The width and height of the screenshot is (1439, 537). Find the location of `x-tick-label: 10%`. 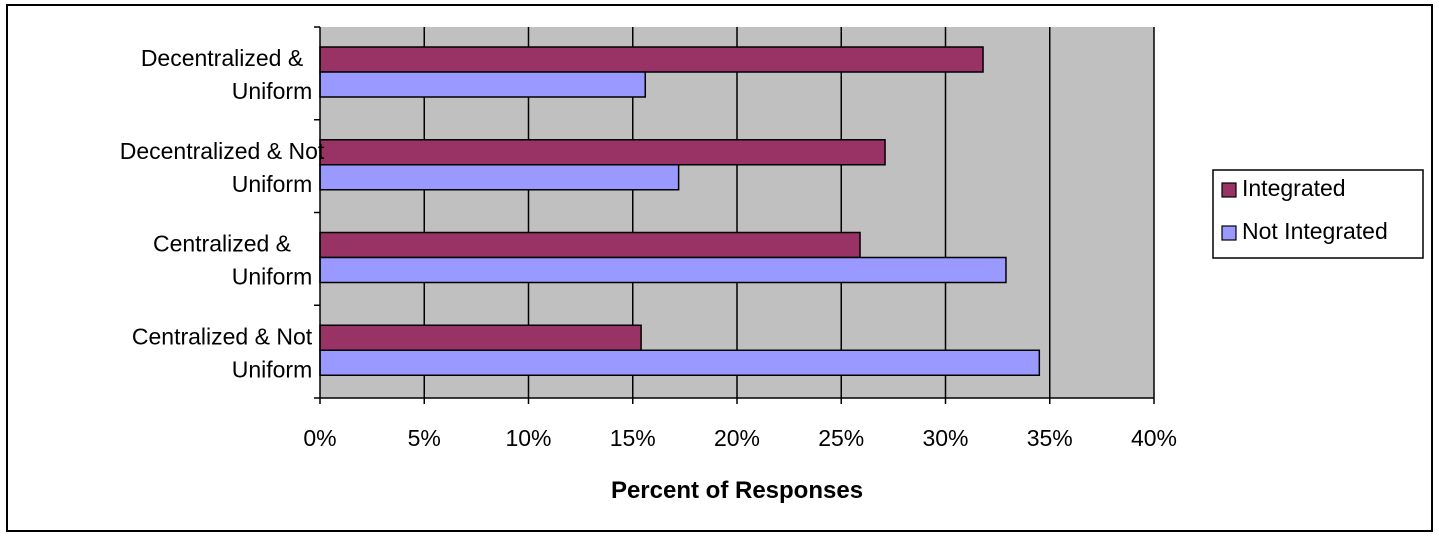

x-tick-label: 10% is located at coordinates (528, 438).